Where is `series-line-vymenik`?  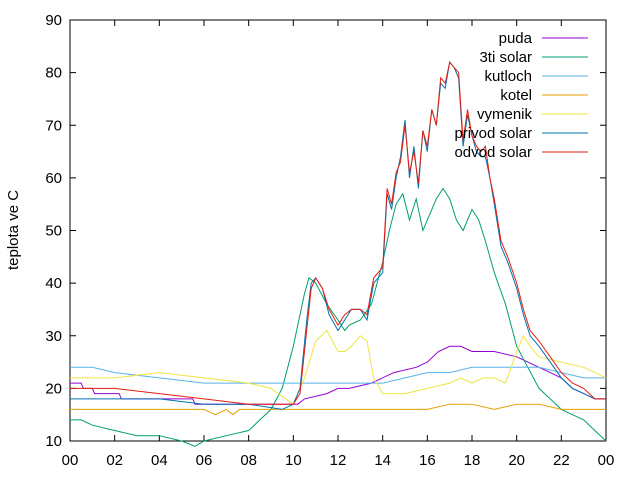
series-line-vymenik is located at coordinates (338, 367).